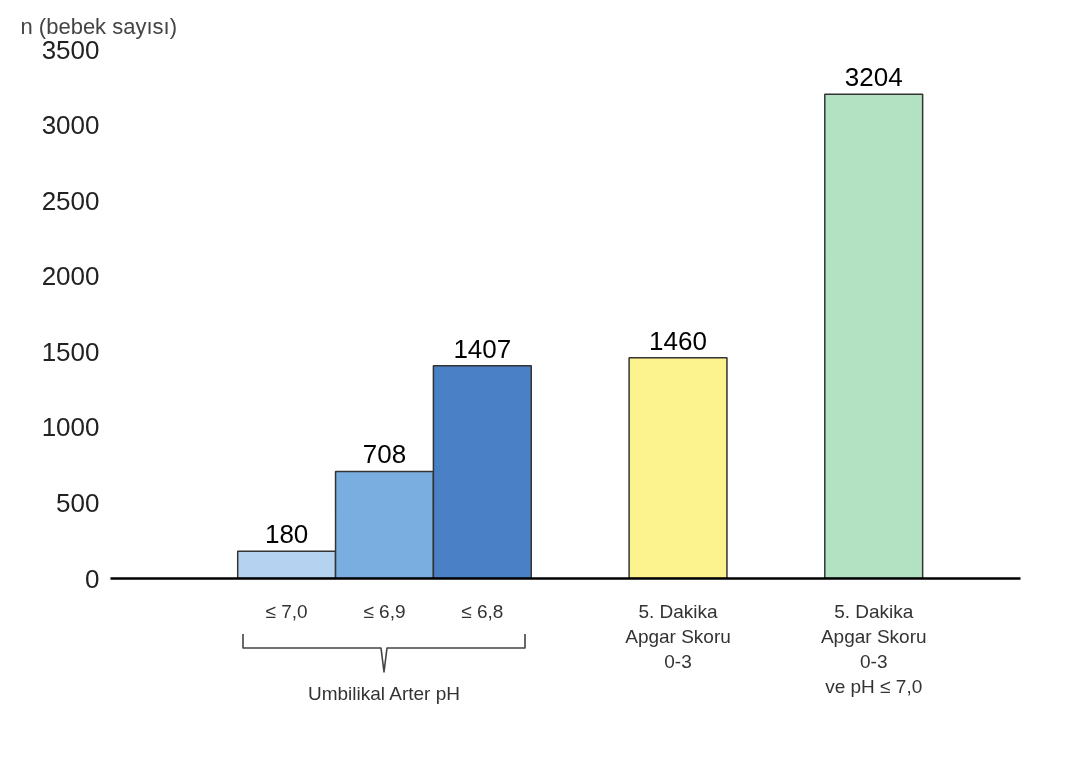  Describe the element at coordinates (383, 694) in the screenshot. I see `text: Umbilikal Arter pH` at that location.